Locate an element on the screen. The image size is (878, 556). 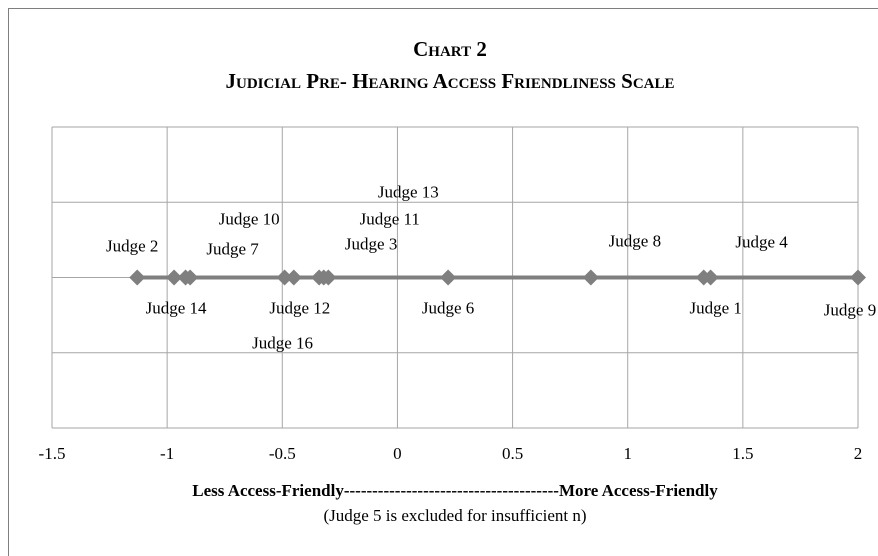
x-tick-label: 2 is located at coordinates (858, 453).